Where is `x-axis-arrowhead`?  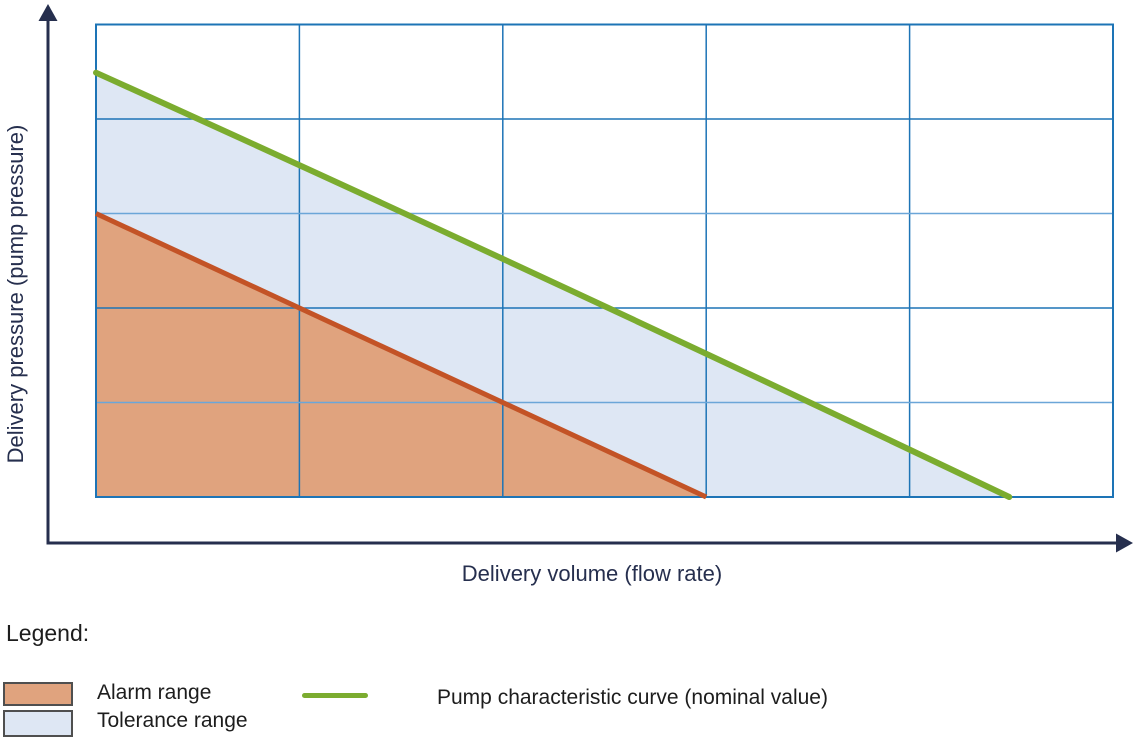 x-axis-arrowhead is located at coordinates (1124, 543).